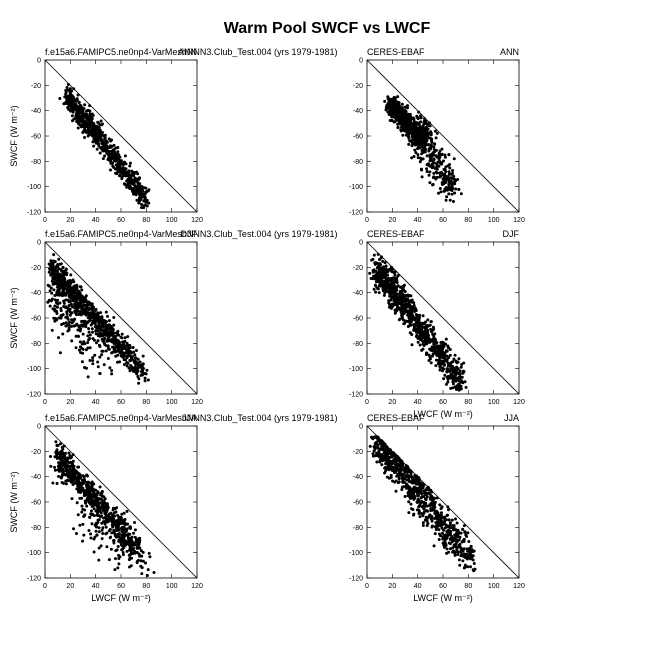  Describe the element at coordinates (396, 418) in the screenshot. I see `panel-left-label: CERES-EBAF` at that location.